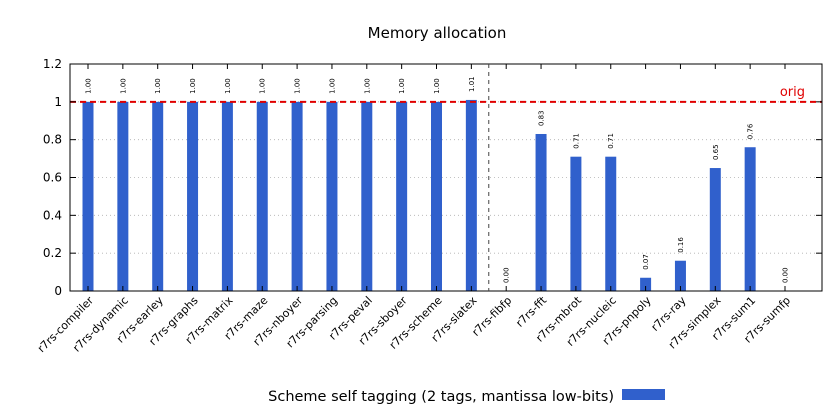 Image resolution: width=830 pixels, height=415 pixels. Describe the element at coordinates (750, 219) in the screenshot. I see `bar-r7rs-sum1` at that location.